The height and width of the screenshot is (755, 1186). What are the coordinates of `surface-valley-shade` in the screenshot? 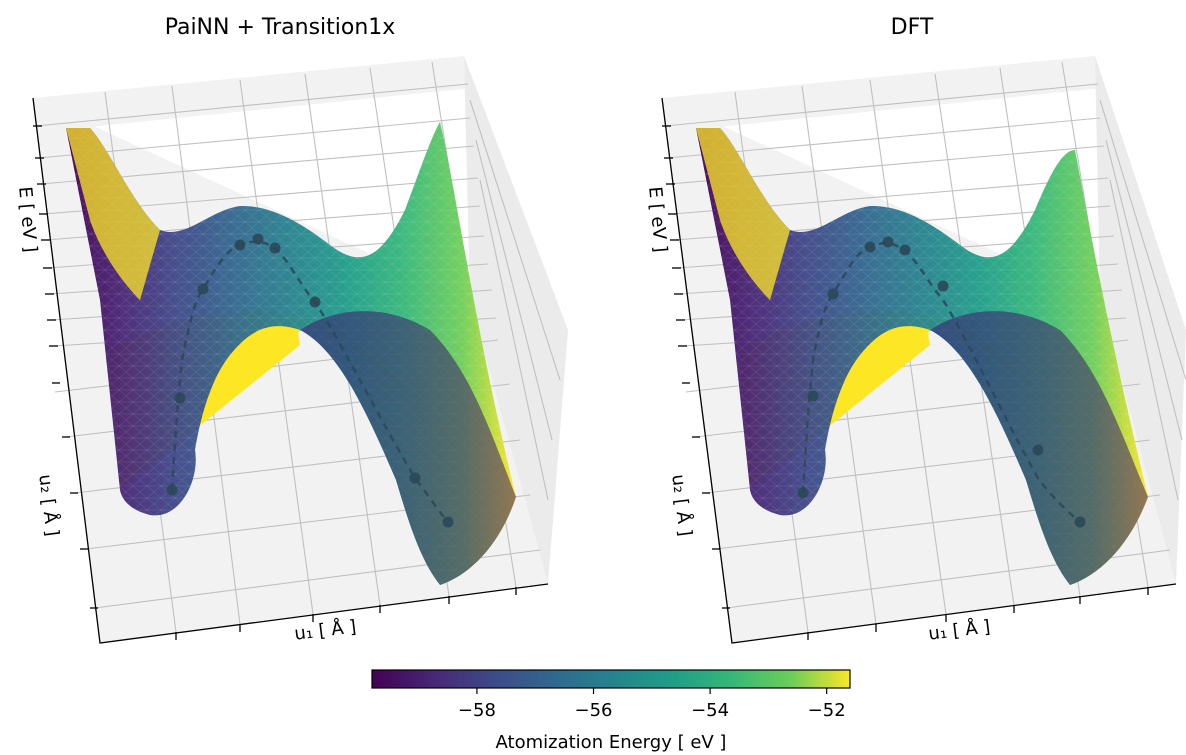 It's located at (408, 448).